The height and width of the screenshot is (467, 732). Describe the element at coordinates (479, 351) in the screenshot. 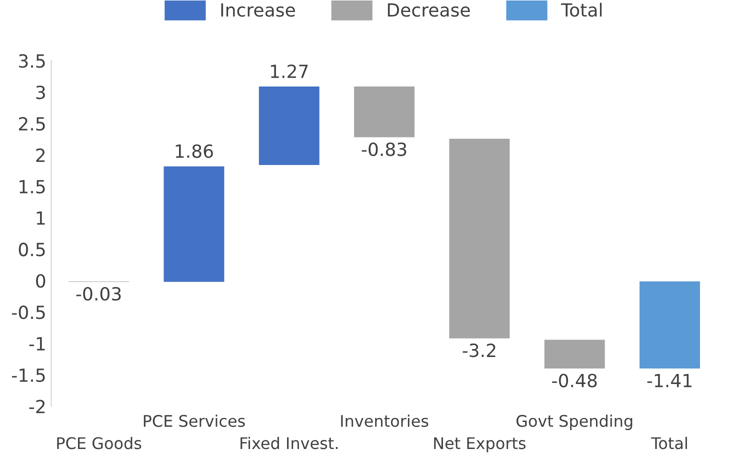

I see `data-label: -3.2` at that location.